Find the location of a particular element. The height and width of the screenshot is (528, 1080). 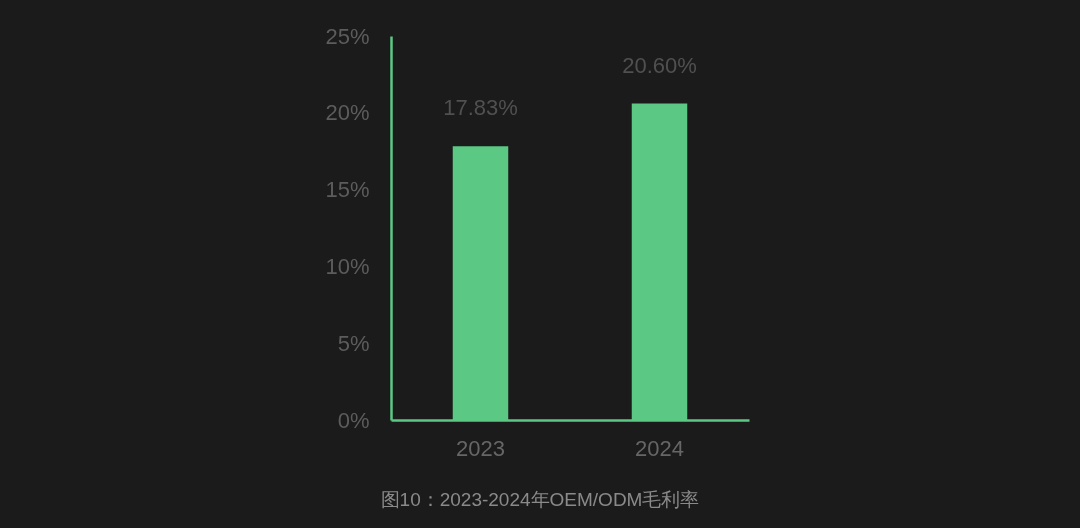

x-tick-label: 2024 is located at coordinates (659, 448).